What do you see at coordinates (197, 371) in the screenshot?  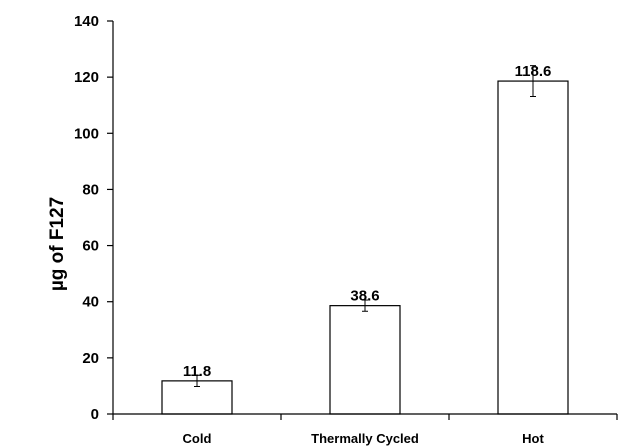 I see `data-label: 11.8` at bounding box center [197, 371].